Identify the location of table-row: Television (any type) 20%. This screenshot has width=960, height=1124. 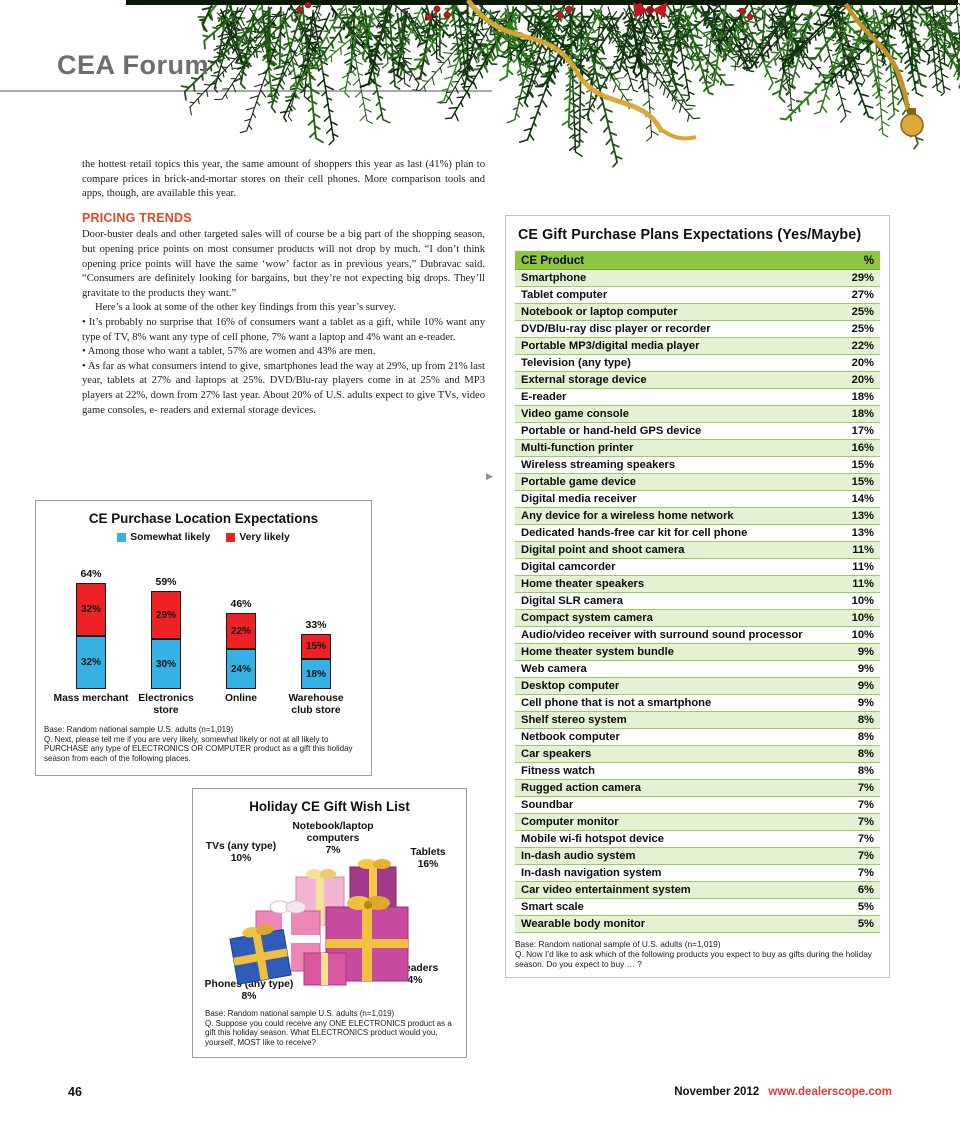
(697, 363).